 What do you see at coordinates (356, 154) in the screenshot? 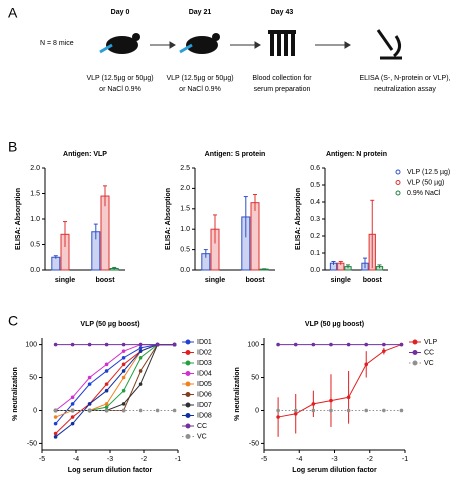
I see `chart-title: Antigen: N protein` at bounding box center [356, 154].